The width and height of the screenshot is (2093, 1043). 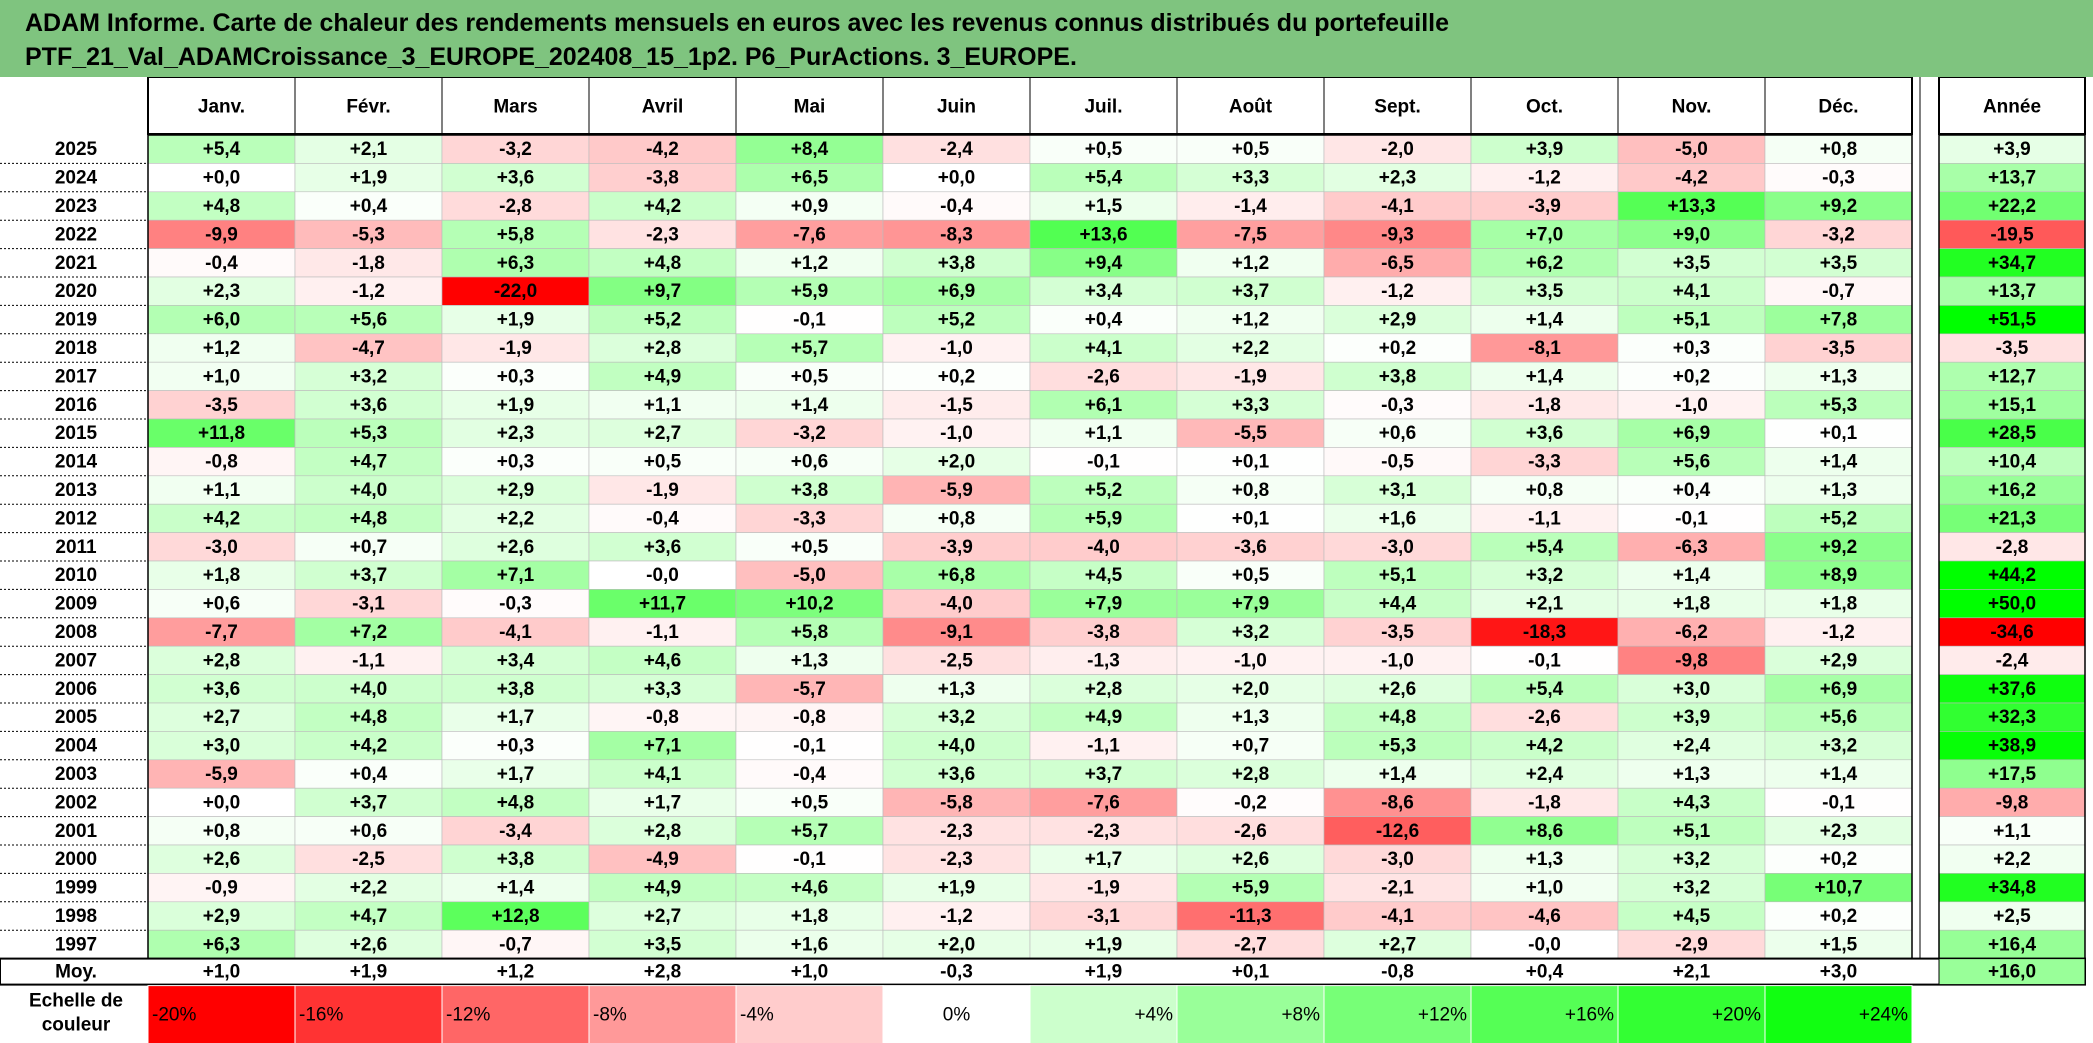 I want to click on heat-cell-value: +2,9, so click(x=1839, y=660).